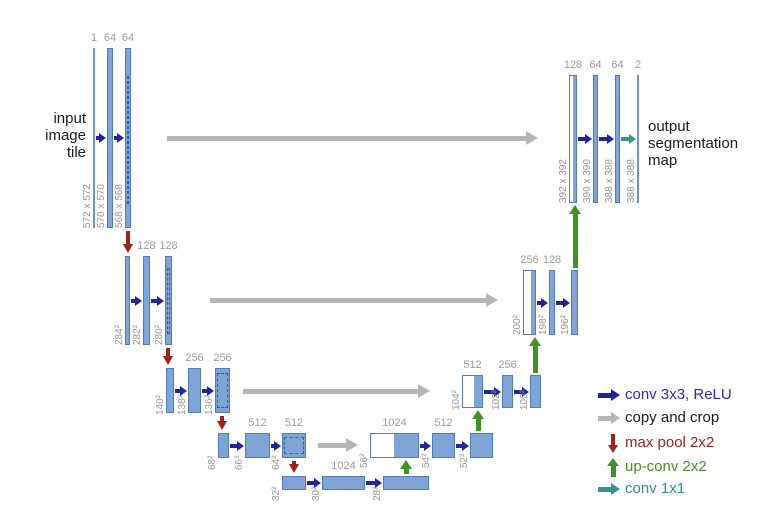 The image size is (783, 519). I want to click on legend-label: copy and crop, so click(672, 417).